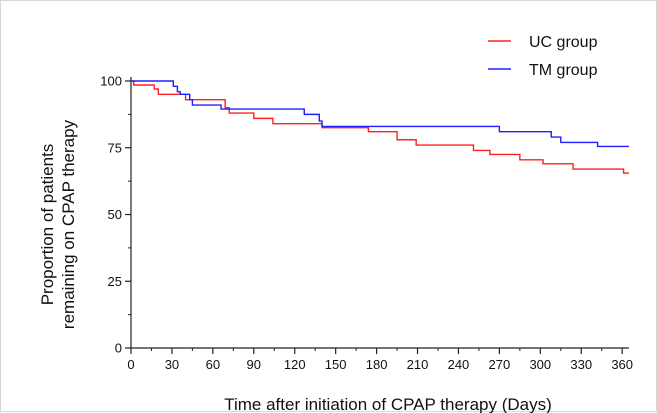 This screenshot has height=413, width=657. I want to click on x-tick-label-300: 300, so click(540, 364).